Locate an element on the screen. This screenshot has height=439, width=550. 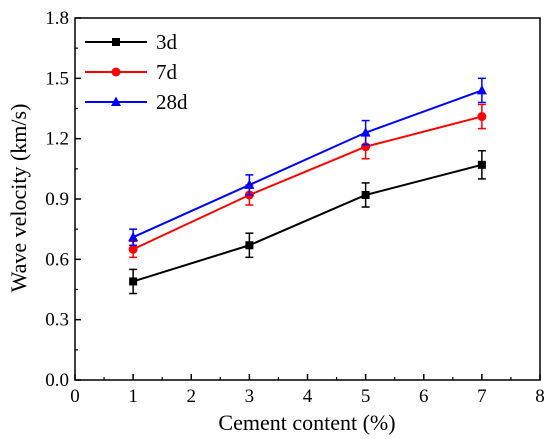
x-tick-label: 2 is located at coordinates (192, 396).